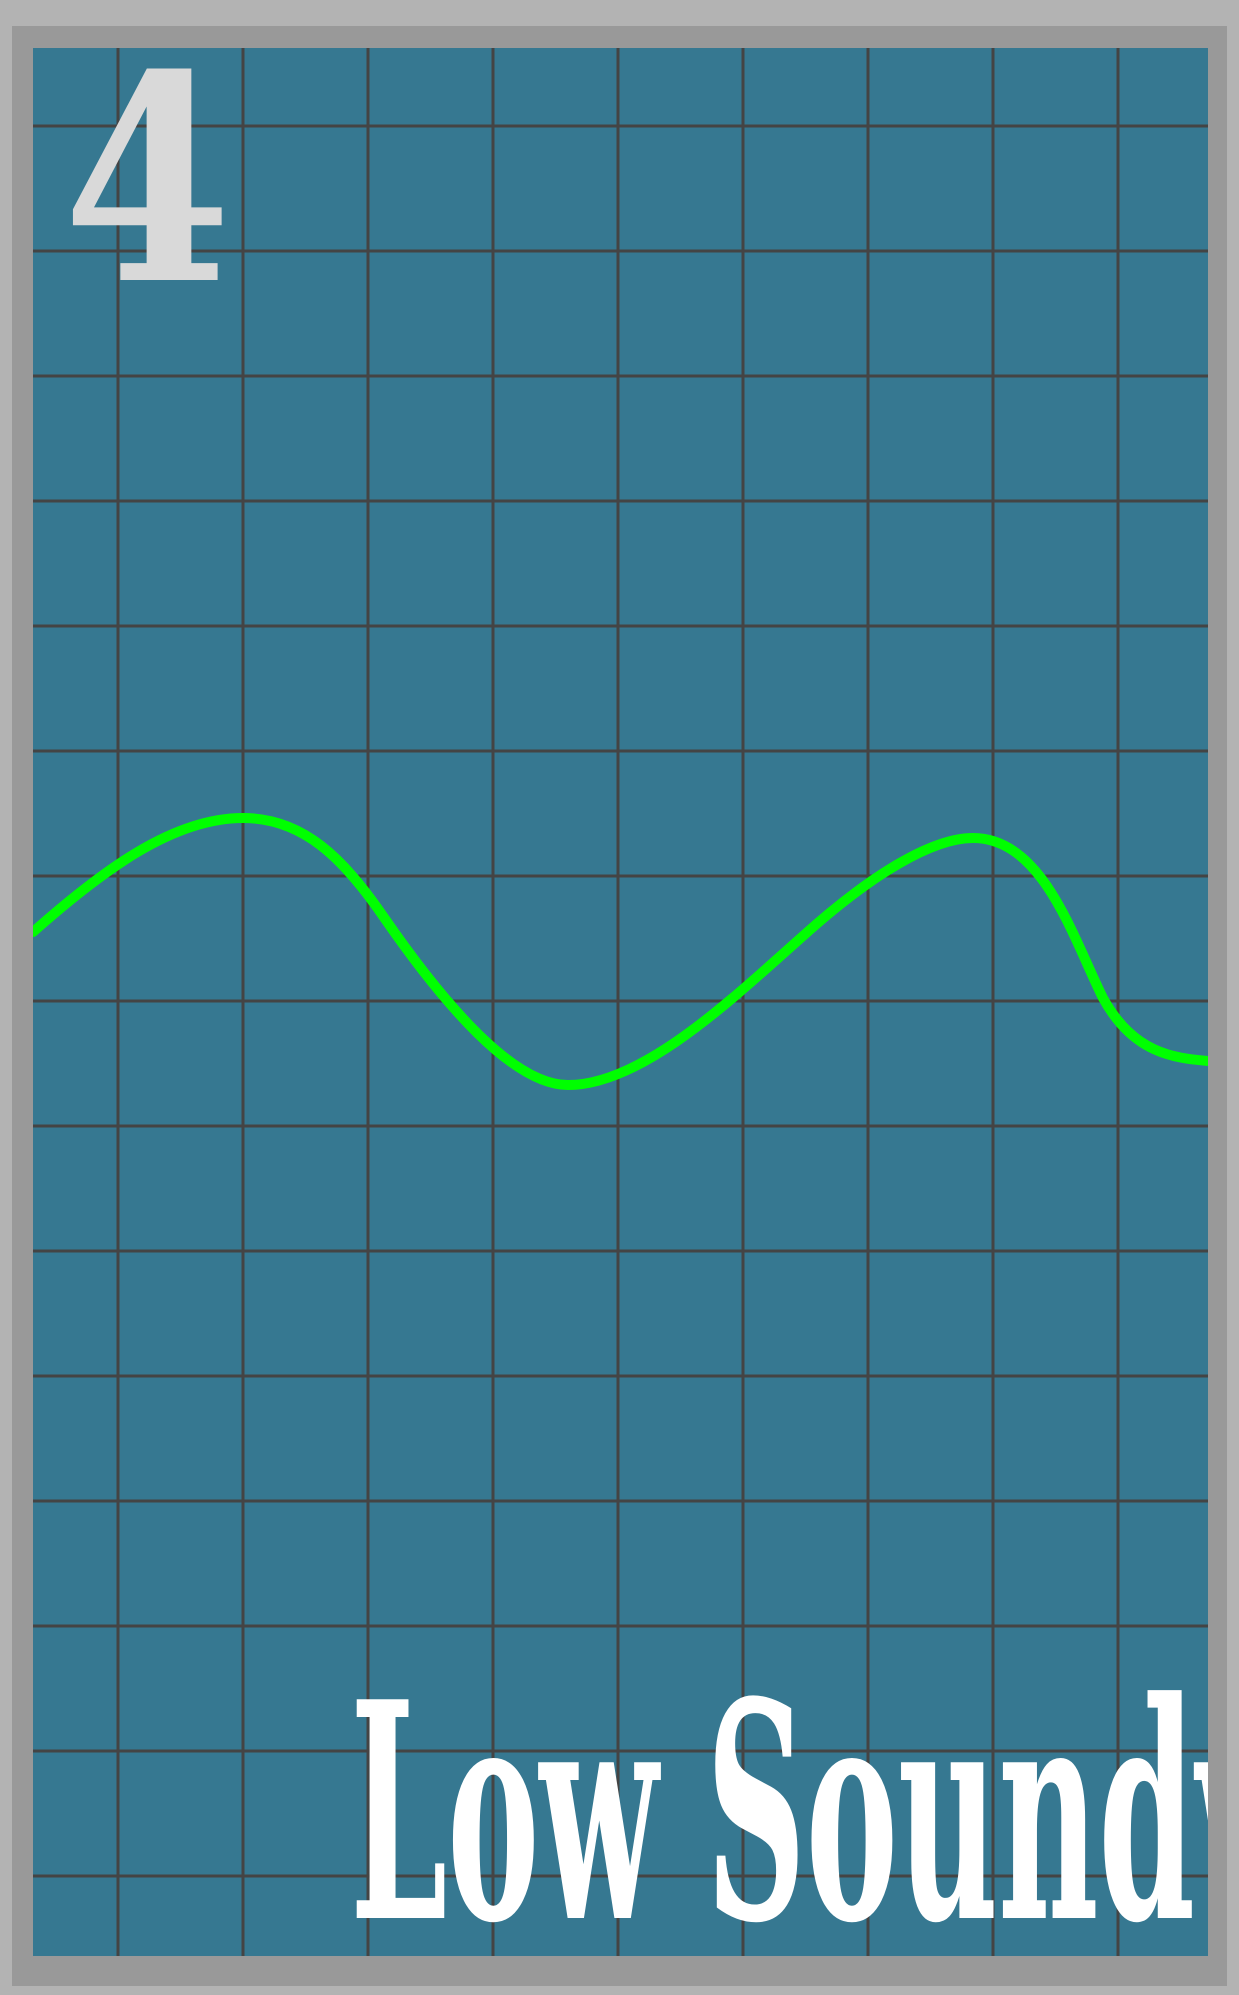 This screenshot has height=1995, width=1239. Describe the element at coordinates (620, 951) in the screenshot. I see `soundwave-icon` at that location.